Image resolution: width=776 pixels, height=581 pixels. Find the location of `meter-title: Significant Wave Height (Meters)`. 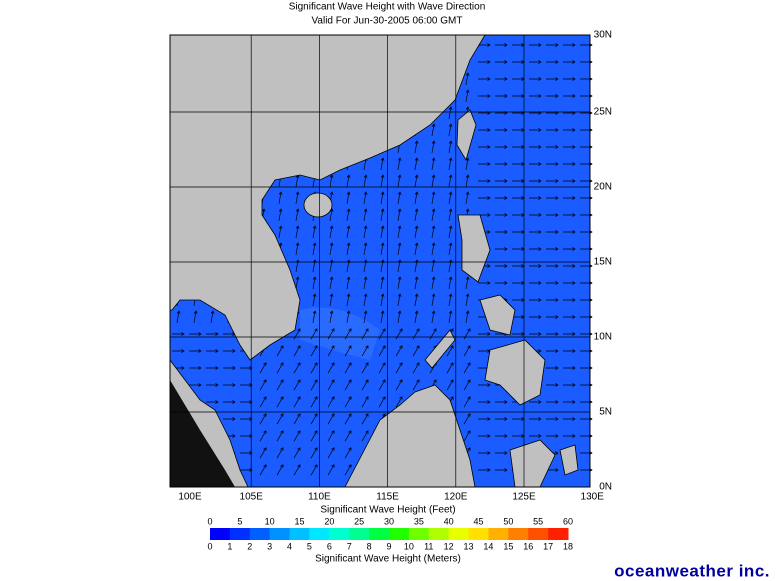

meter-title: Significant Wave Height (Meters) is located at coordinates (388, 559).